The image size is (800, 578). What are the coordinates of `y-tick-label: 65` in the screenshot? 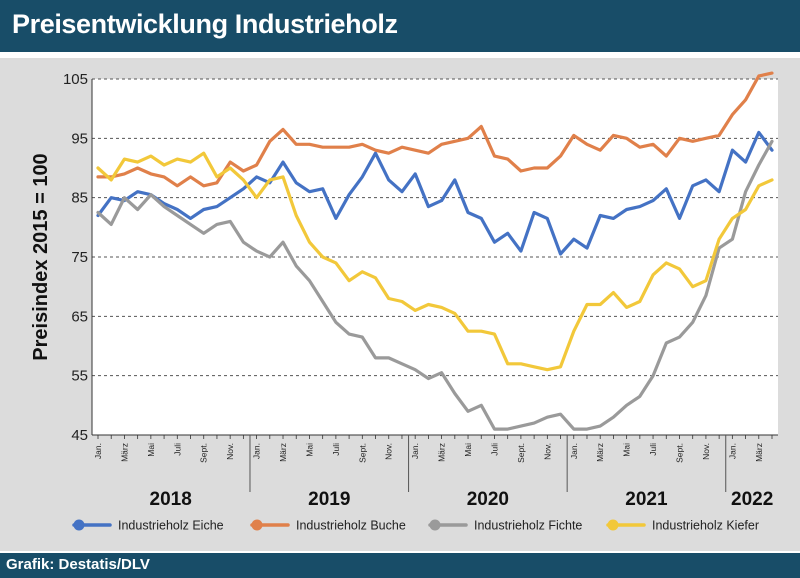 It's located at (79, 316).